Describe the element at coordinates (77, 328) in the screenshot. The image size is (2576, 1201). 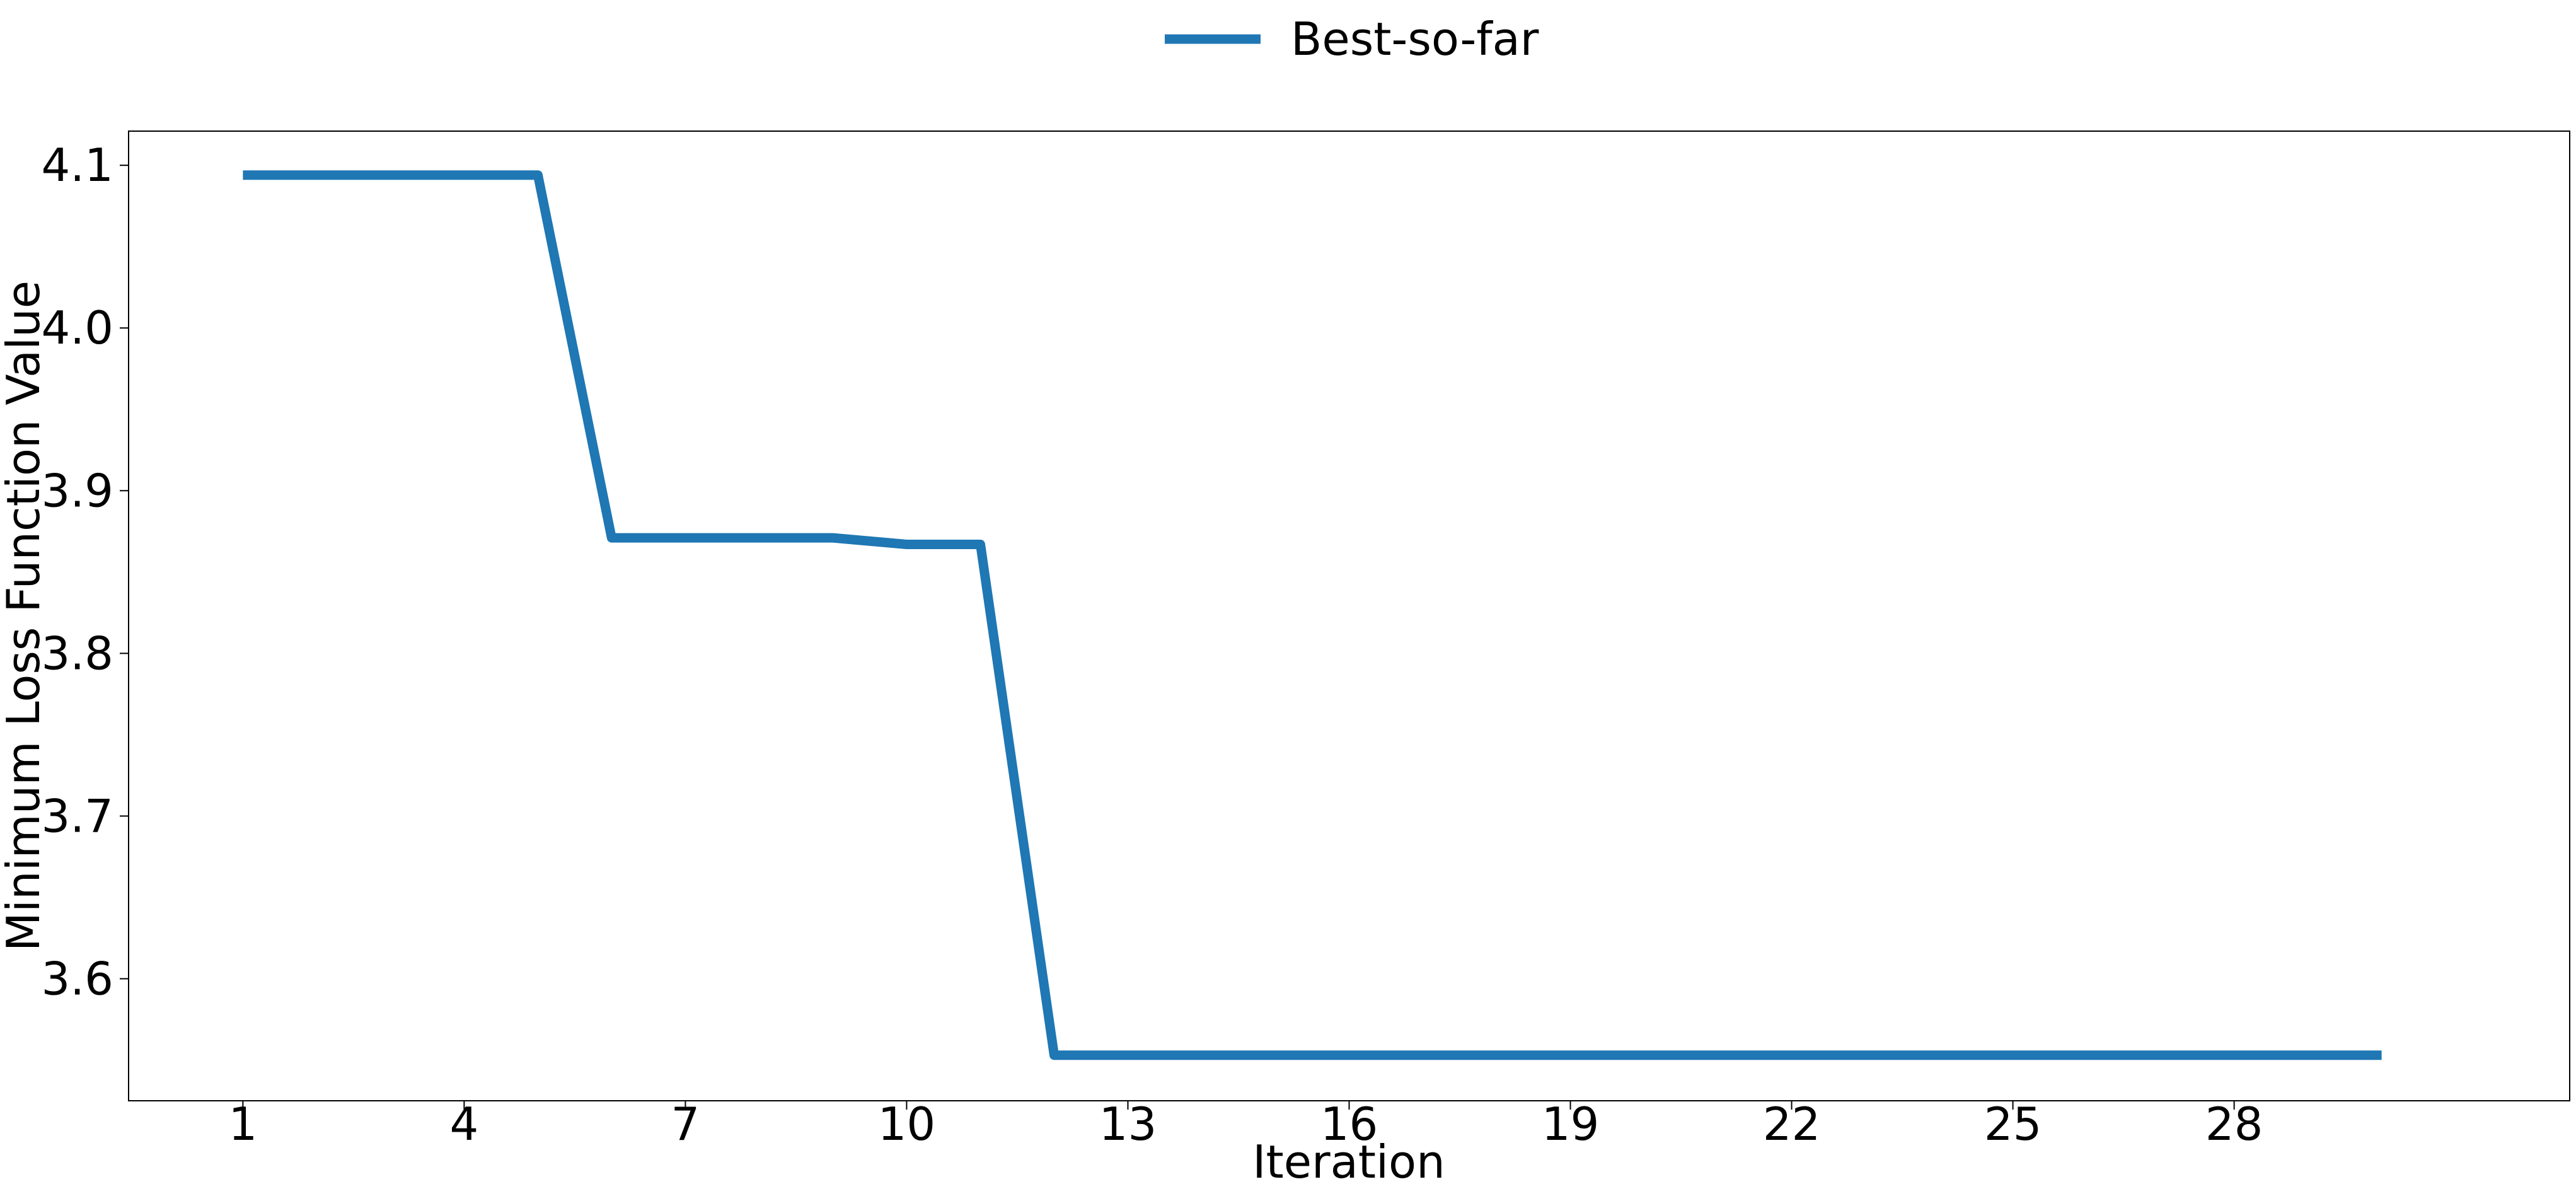
I see `y-tick-label: 4.0` at that location.